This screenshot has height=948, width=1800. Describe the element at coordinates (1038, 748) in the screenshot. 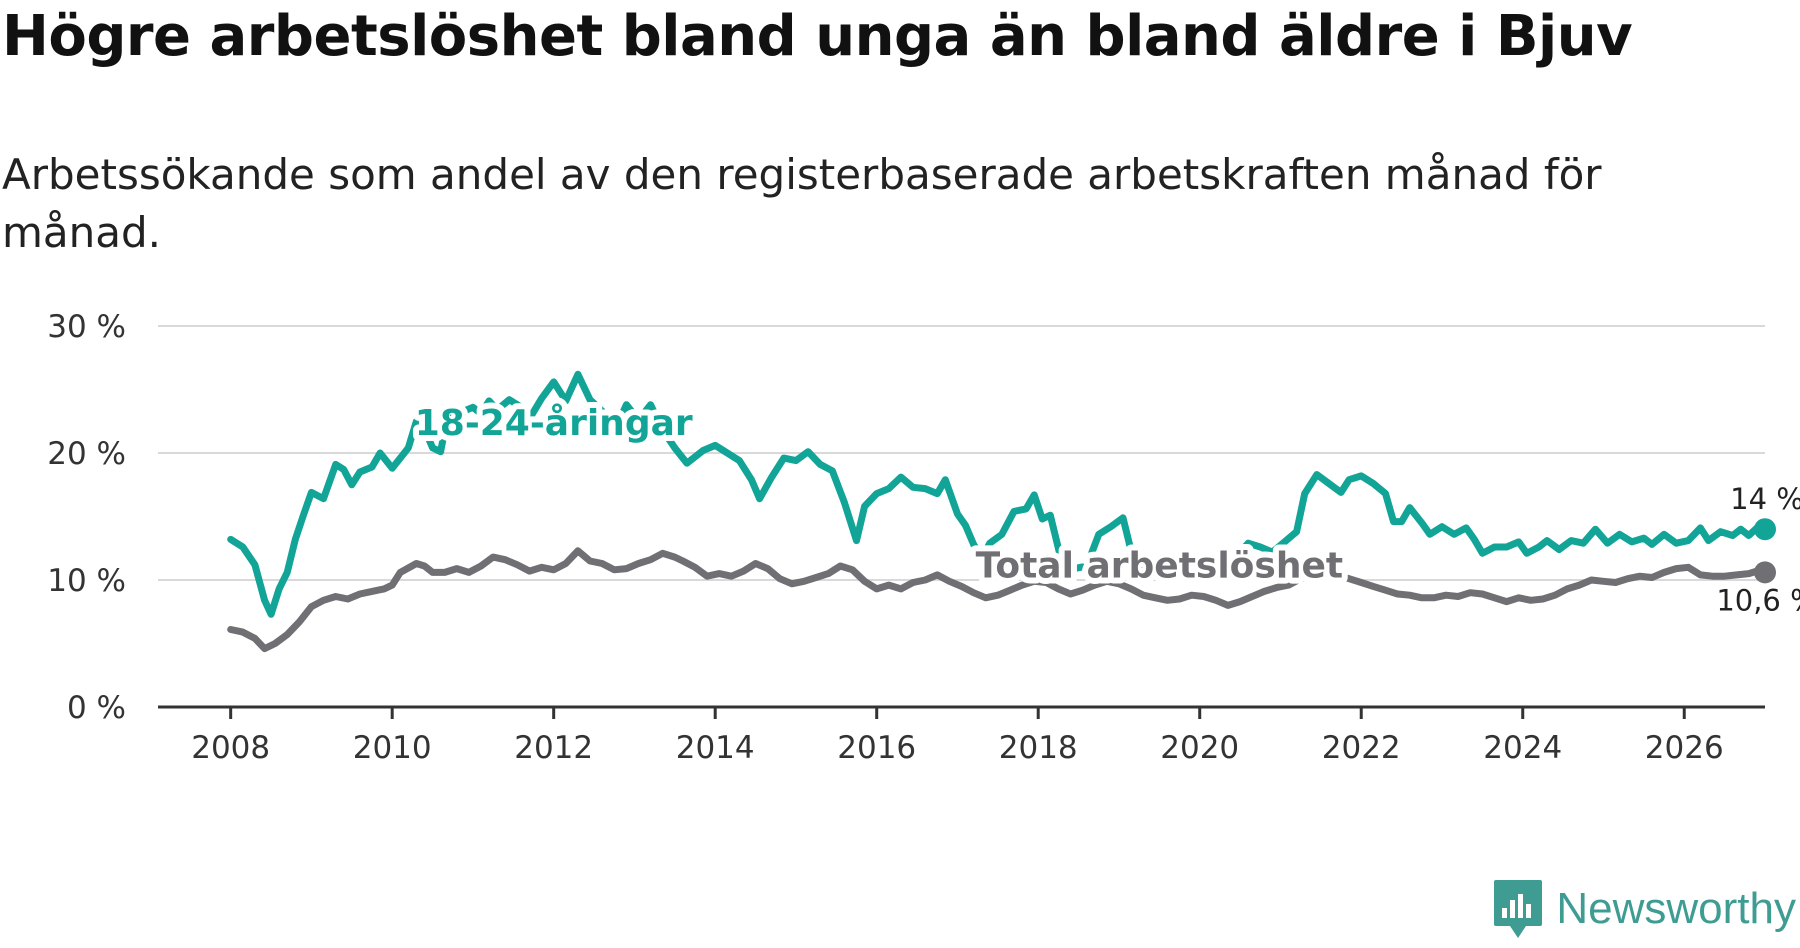

I see `x-tick-label: 2018` at that location.